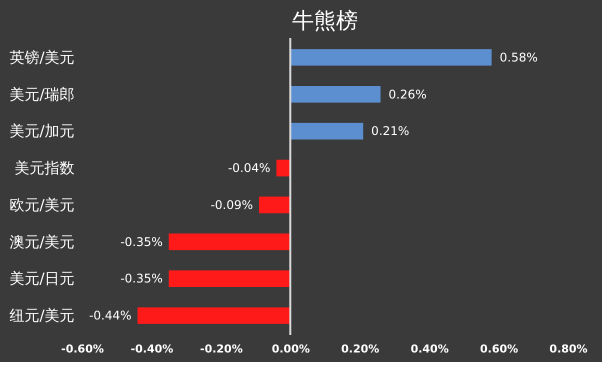 The width and height of the screenshot is (610, 370). I want to click on y-tick-label: 美元/瑞郎, so click(41, 94).